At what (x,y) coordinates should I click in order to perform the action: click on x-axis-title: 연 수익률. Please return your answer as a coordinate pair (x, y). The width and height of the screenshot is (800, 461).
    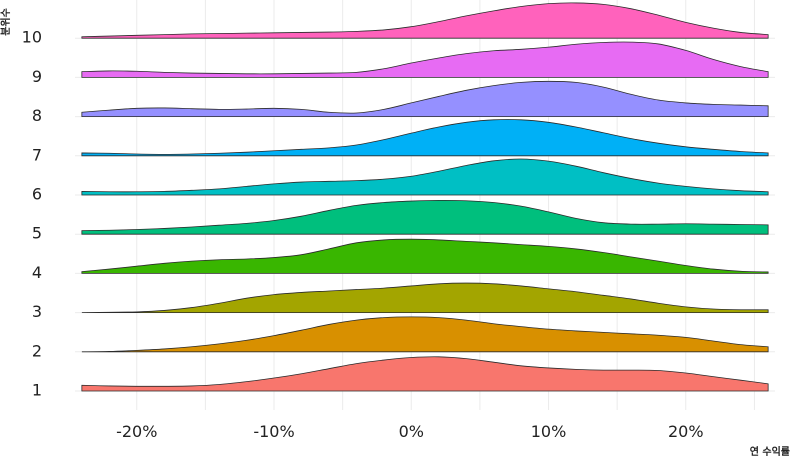
    Looking at the image, I should click on (770, 451).